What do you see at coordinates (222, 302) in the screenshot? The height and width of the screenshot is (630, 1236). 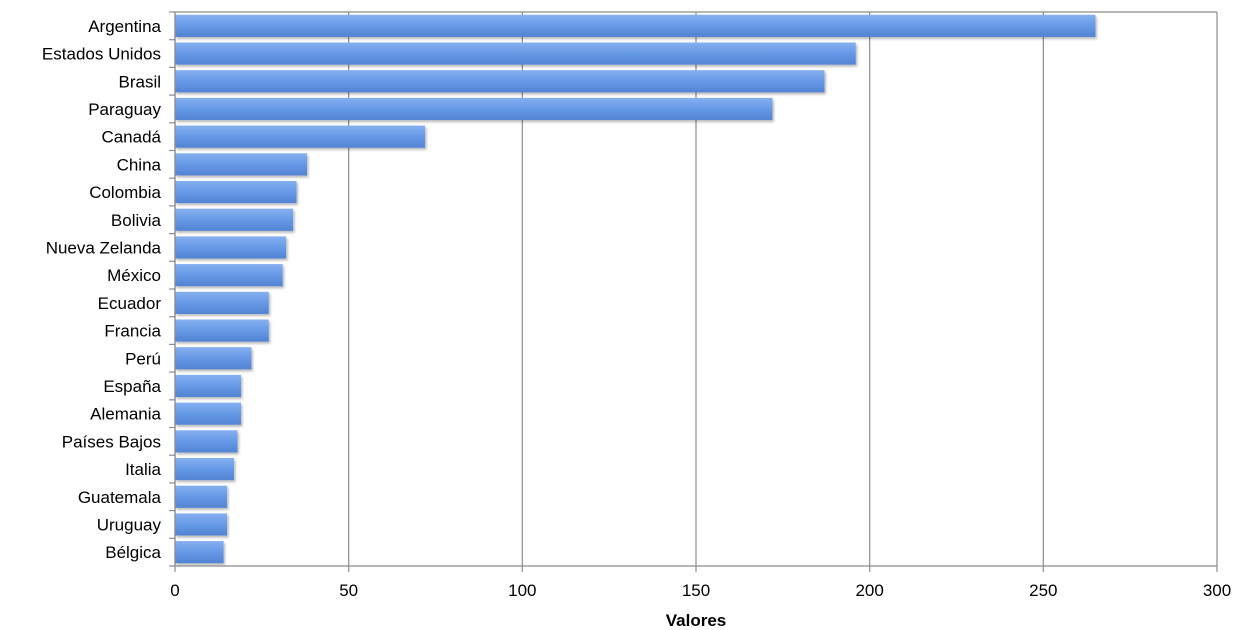 I see `bar-ecuador` at bounding box center [222, 302].